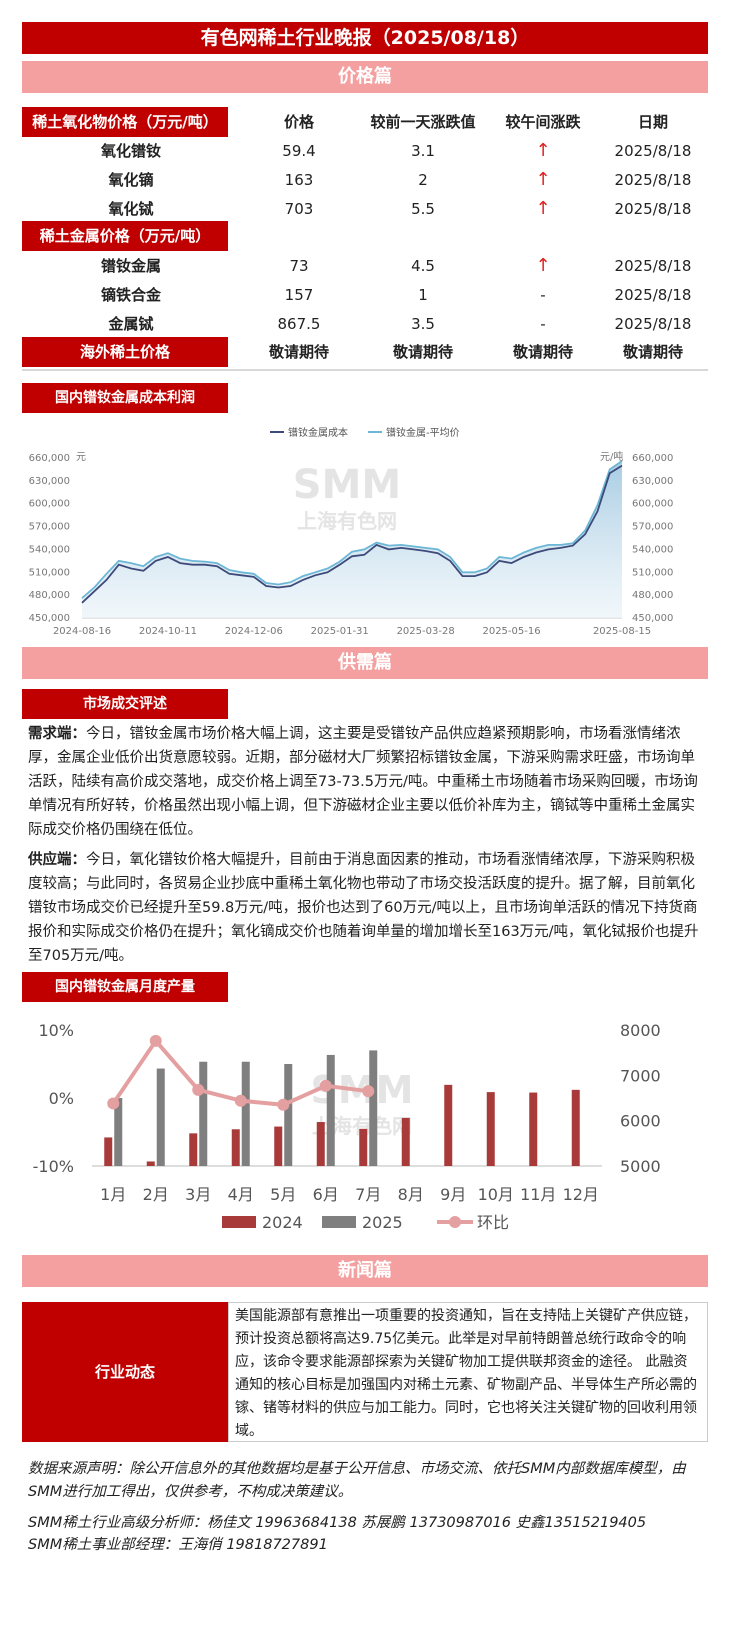  I want to click on manager: SMM稀土事业部经理：王海俏 19818727891, so click(178, 1545).